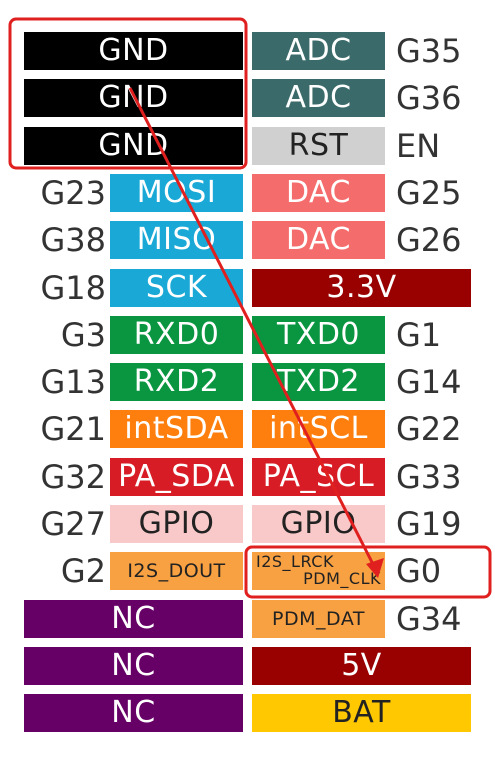 This screenshot has height=766, width=495. What do you see at coordinates (83, 571) in the screenshot?
I see `left-pin-label: G2` at bounding box center [83, 571].